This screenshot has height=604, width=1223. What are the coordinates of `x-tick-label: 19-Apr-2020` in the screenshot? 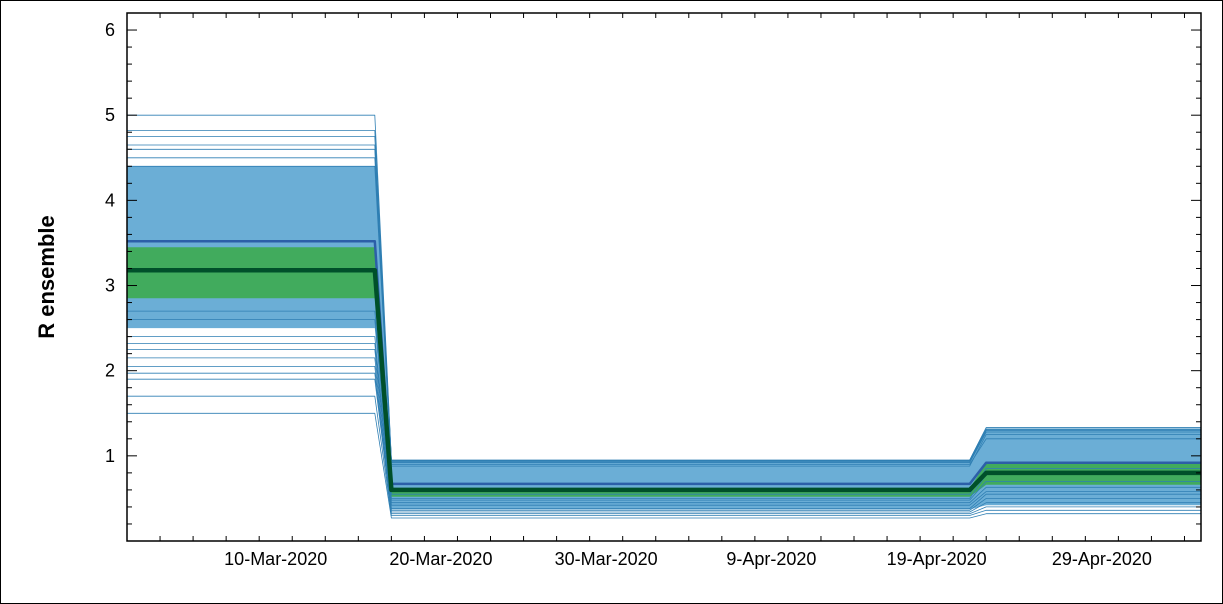 It's located at (937, 559).